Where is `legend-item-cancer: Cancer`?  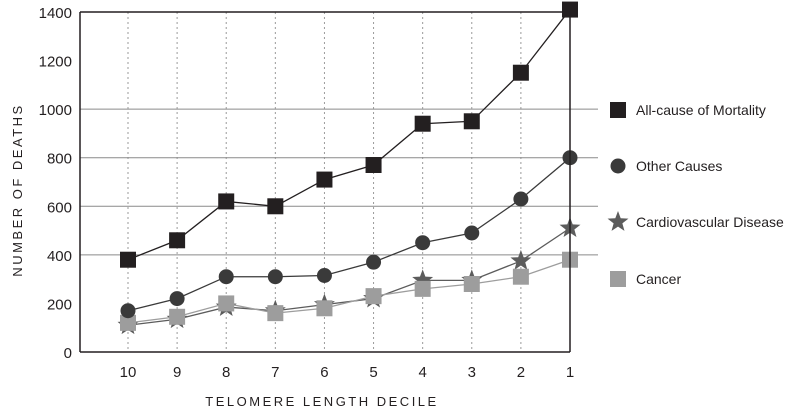 legend-item-cancer: Cancer is located at coordinates (645, 279).